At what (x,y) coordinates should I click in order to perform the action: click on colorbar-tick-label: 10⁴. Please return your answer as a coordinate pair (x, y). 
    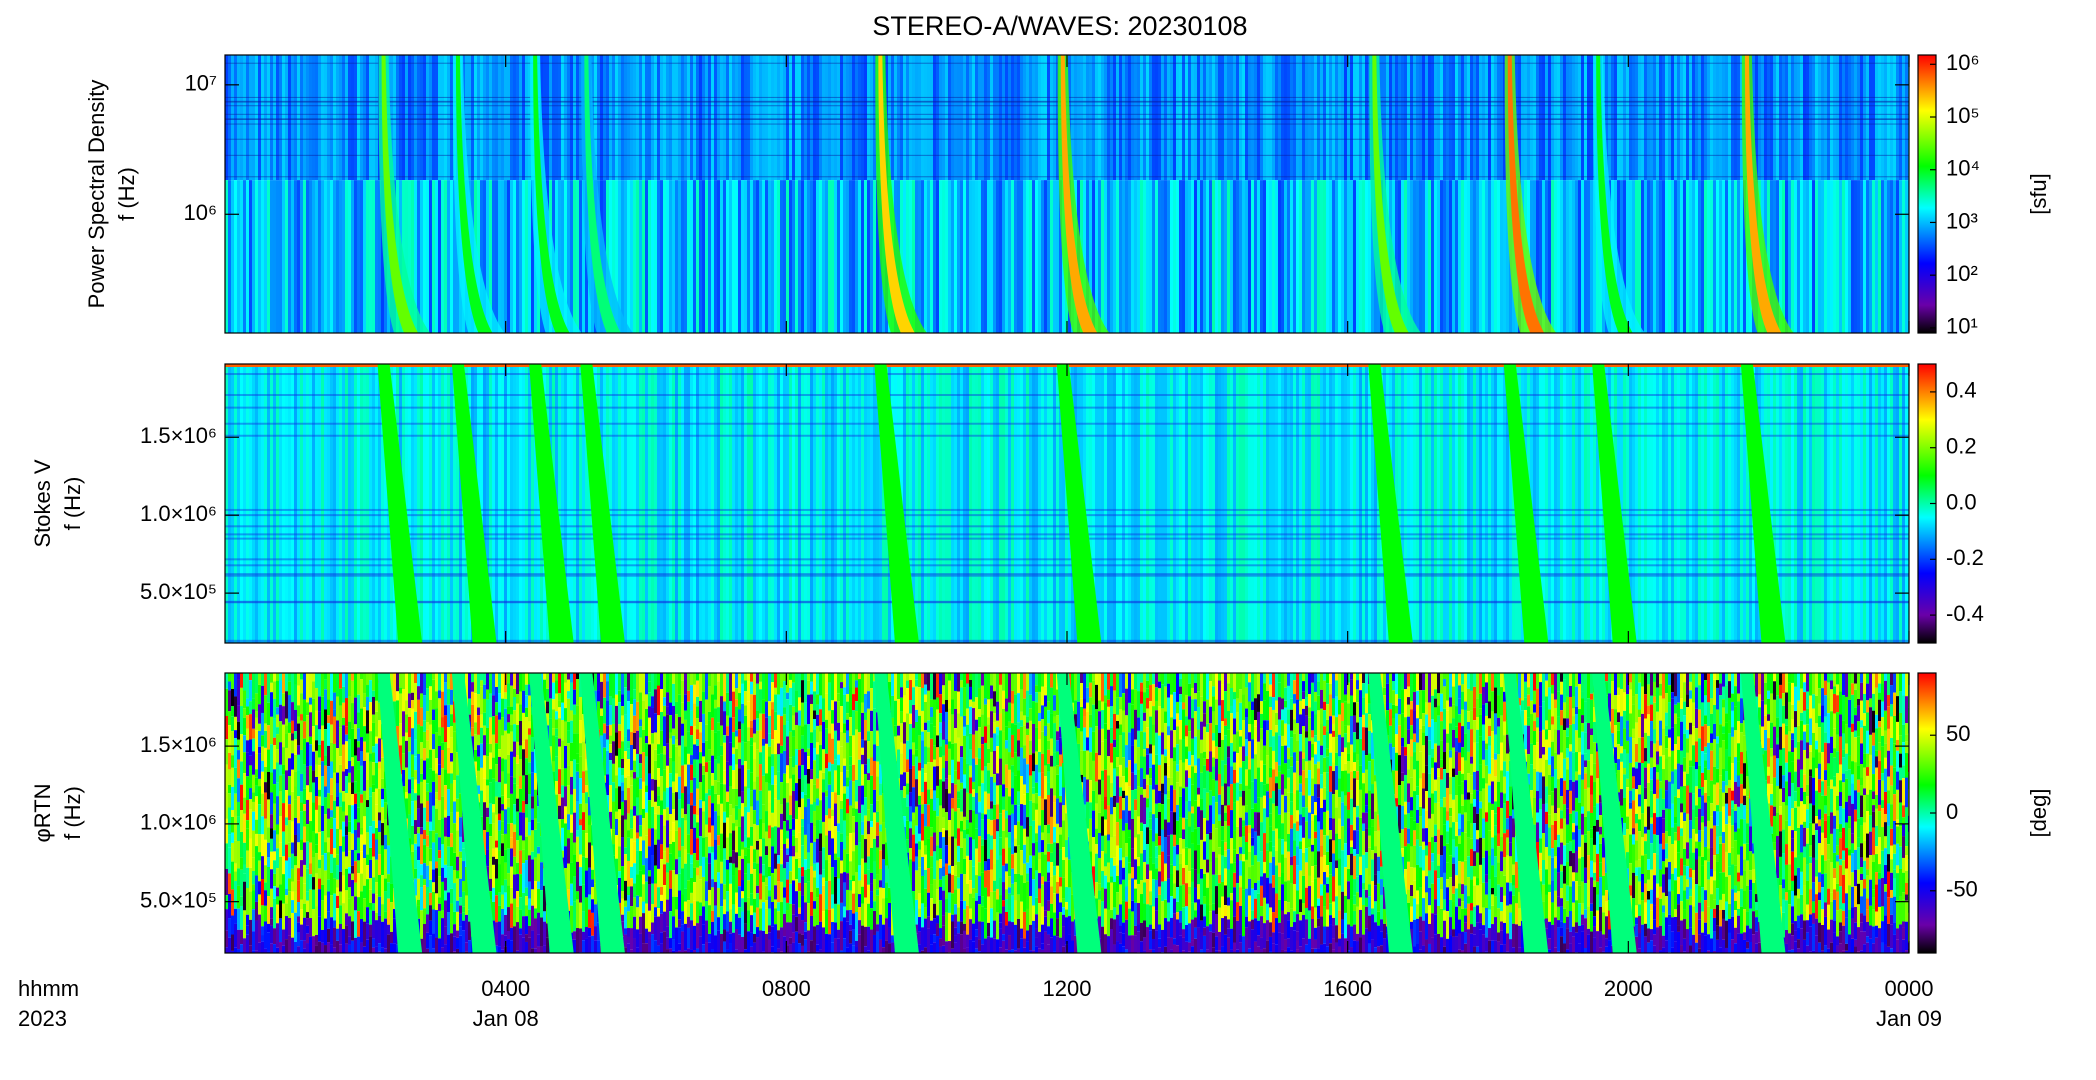
    Looking at the image, I should click on (1963, 168).